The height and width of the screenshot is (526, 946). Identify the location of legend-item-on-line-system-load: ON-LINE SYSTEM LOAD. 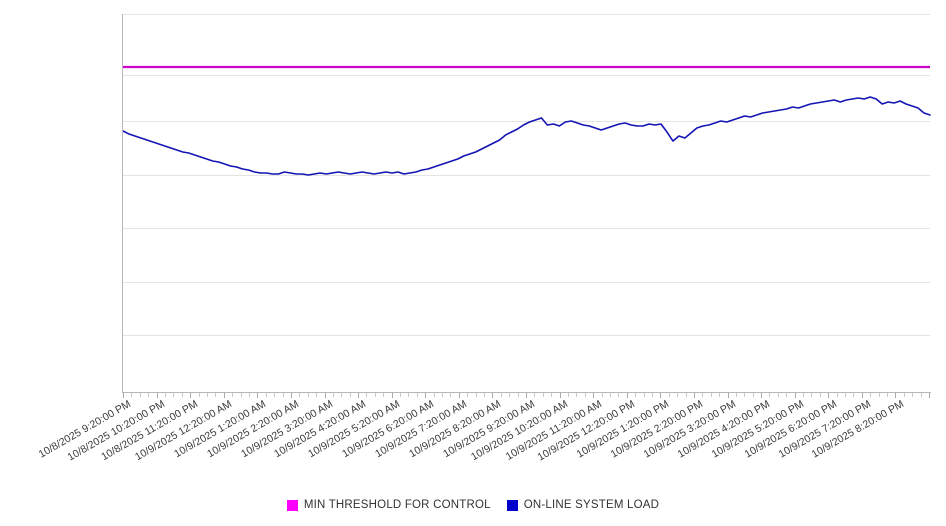
(583, 505).